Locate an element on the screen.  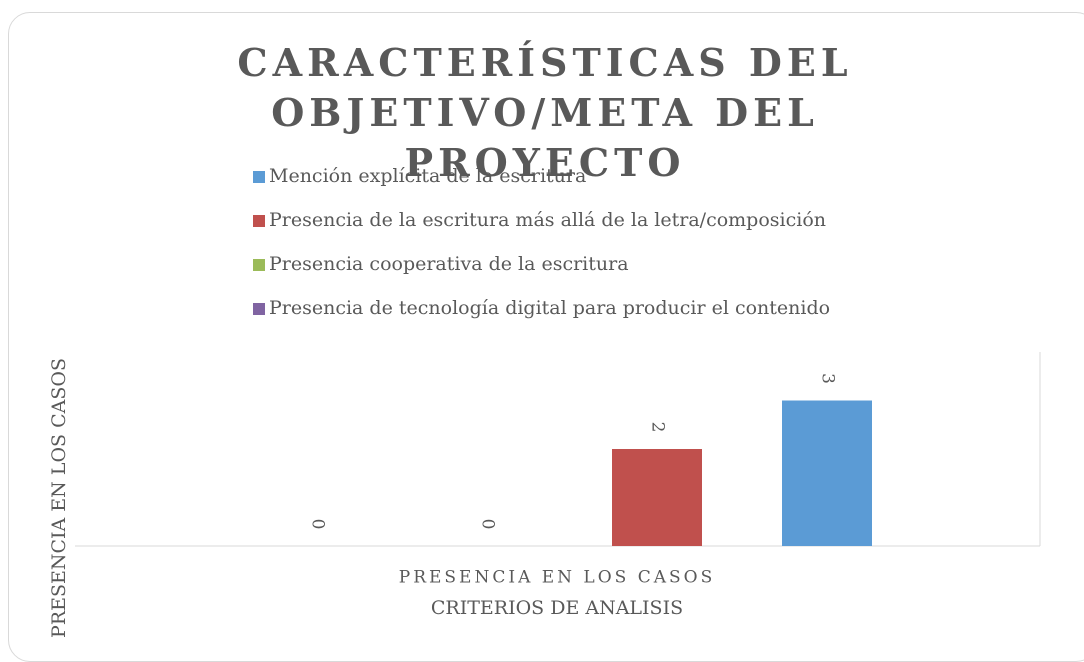
data-label: 3 is located at coordinates (828, 378).